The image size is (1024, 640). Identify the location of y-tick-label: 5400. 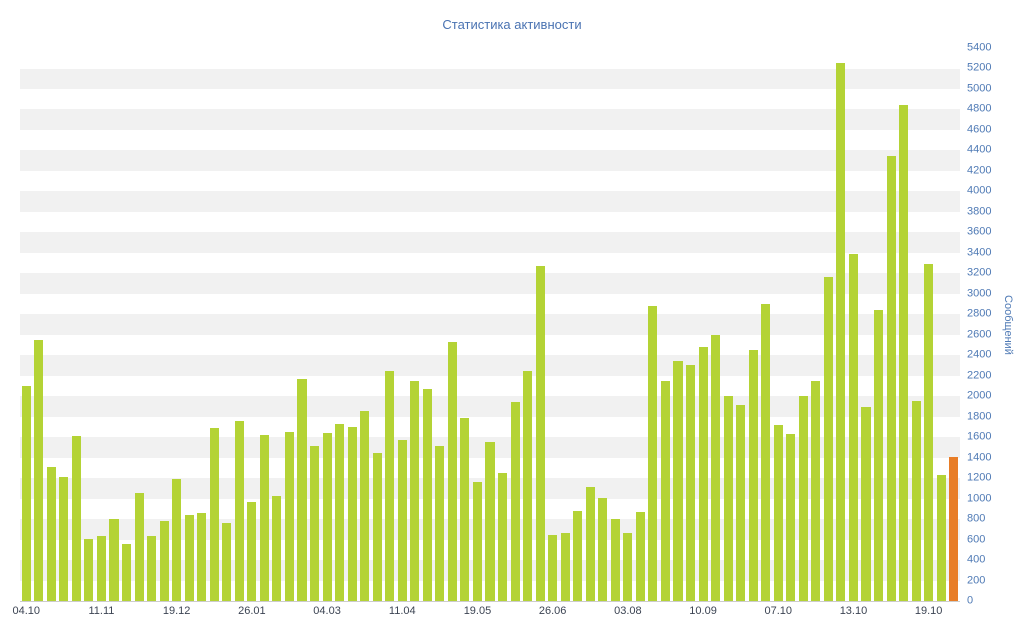
(979, 47).